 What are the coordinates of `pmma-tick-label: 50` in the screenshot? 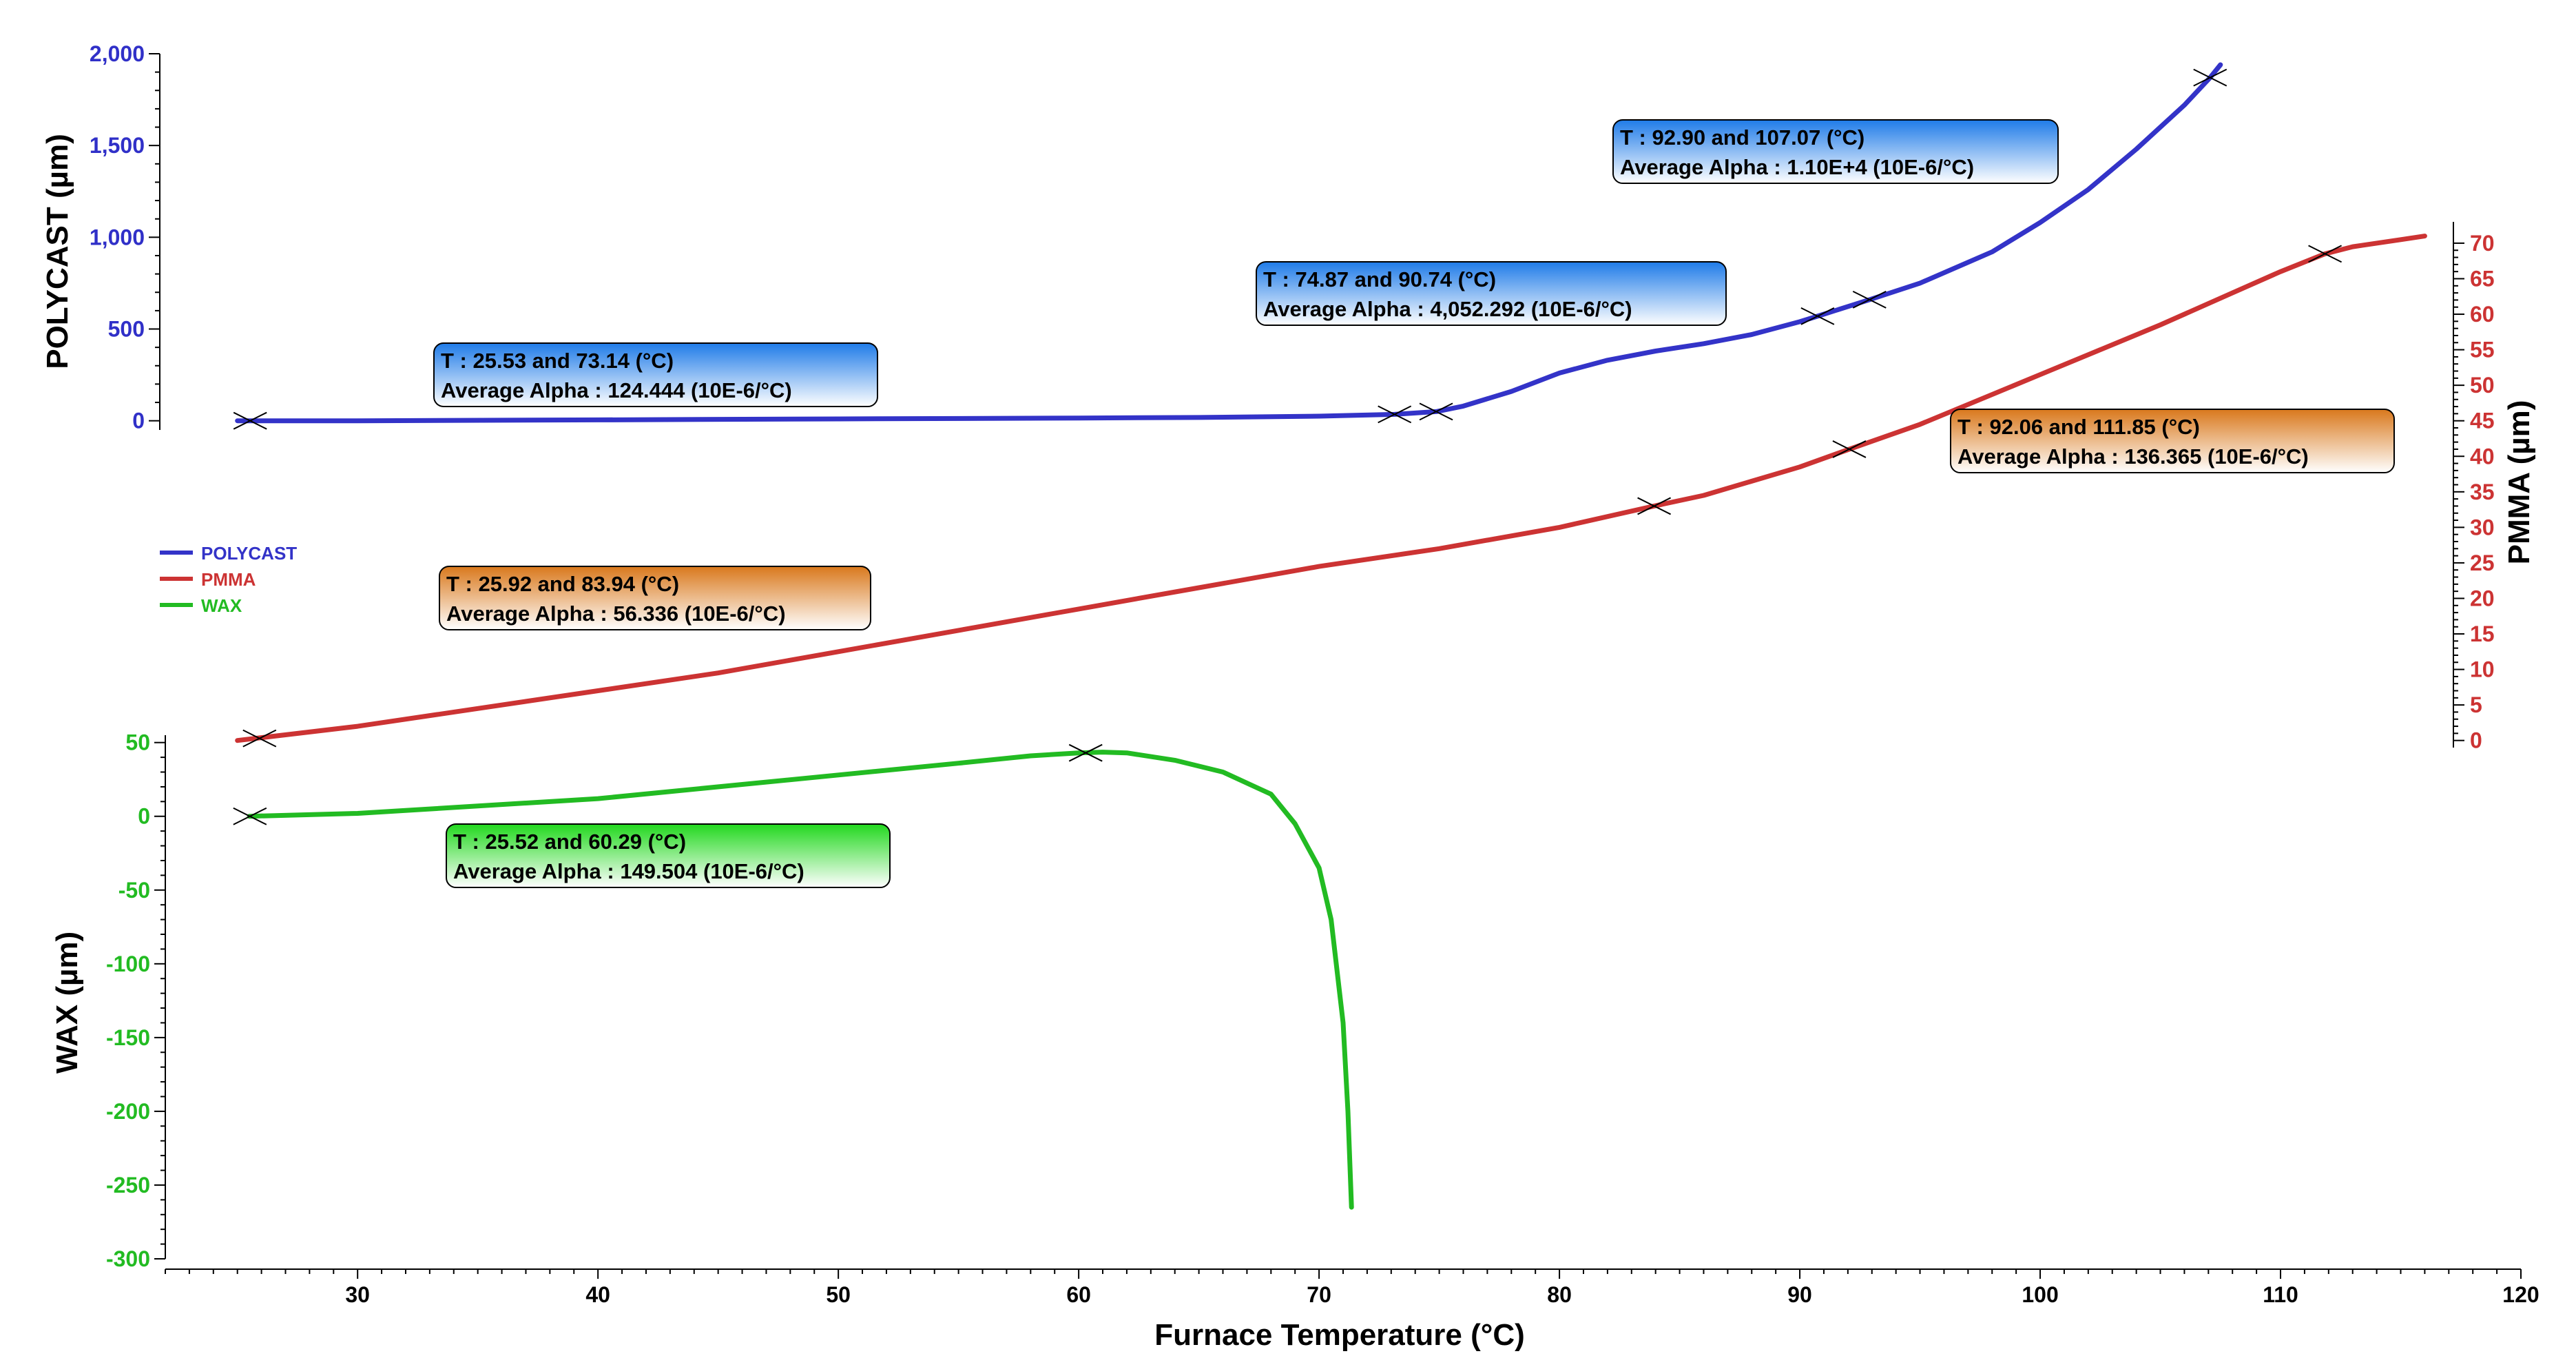 It's located at (2482, 385).